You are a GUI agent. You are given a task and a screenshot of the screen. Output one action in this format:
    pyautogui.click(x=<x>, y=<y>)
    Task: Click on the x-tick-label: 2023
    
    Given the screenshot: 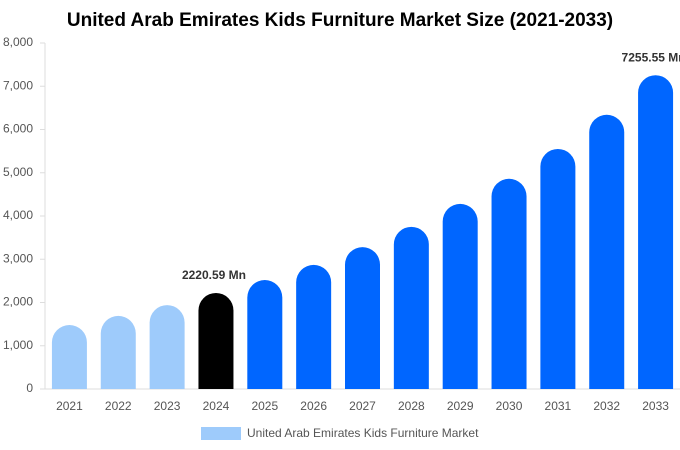 What is the action you would take?
    pyautogui.click(x=167, y=406)
    